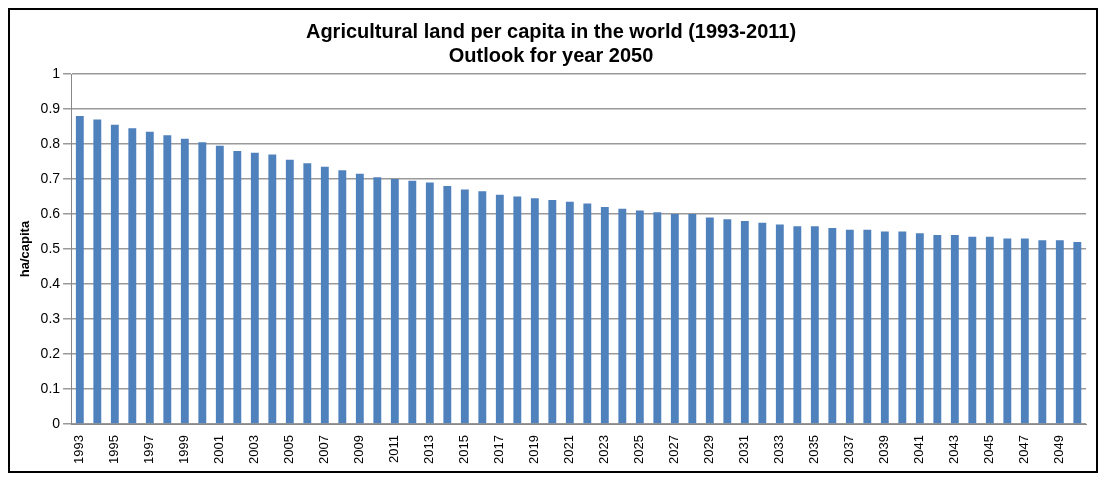 This screenshot has width=1110, height=481. Describe the element at coordinates (814, 449) in the screenshot. I see `x-tick-label: 2035` at that location.